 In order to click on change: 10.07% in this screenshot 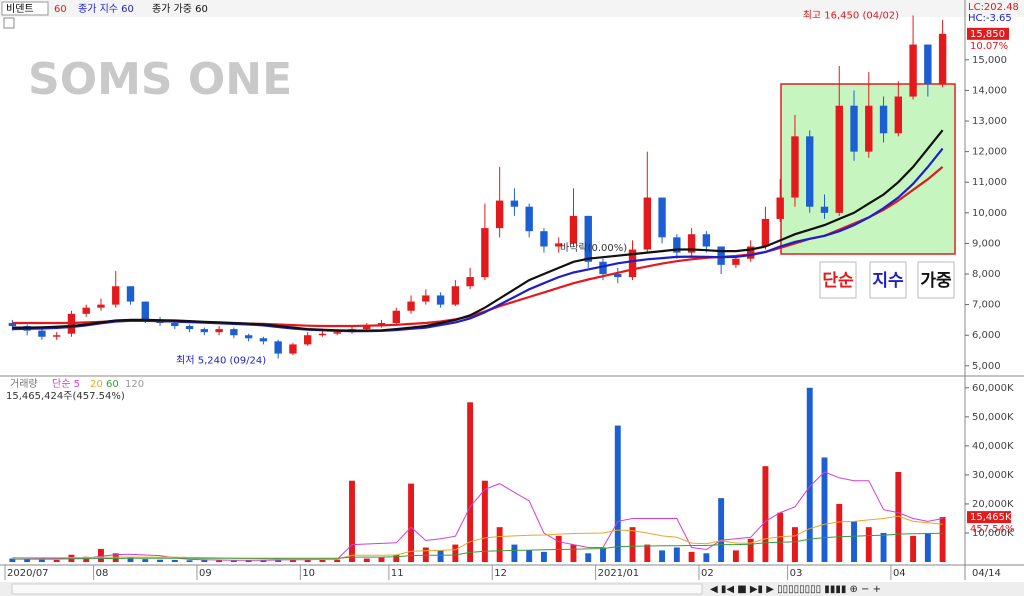, I will do `click(989, 46)`.